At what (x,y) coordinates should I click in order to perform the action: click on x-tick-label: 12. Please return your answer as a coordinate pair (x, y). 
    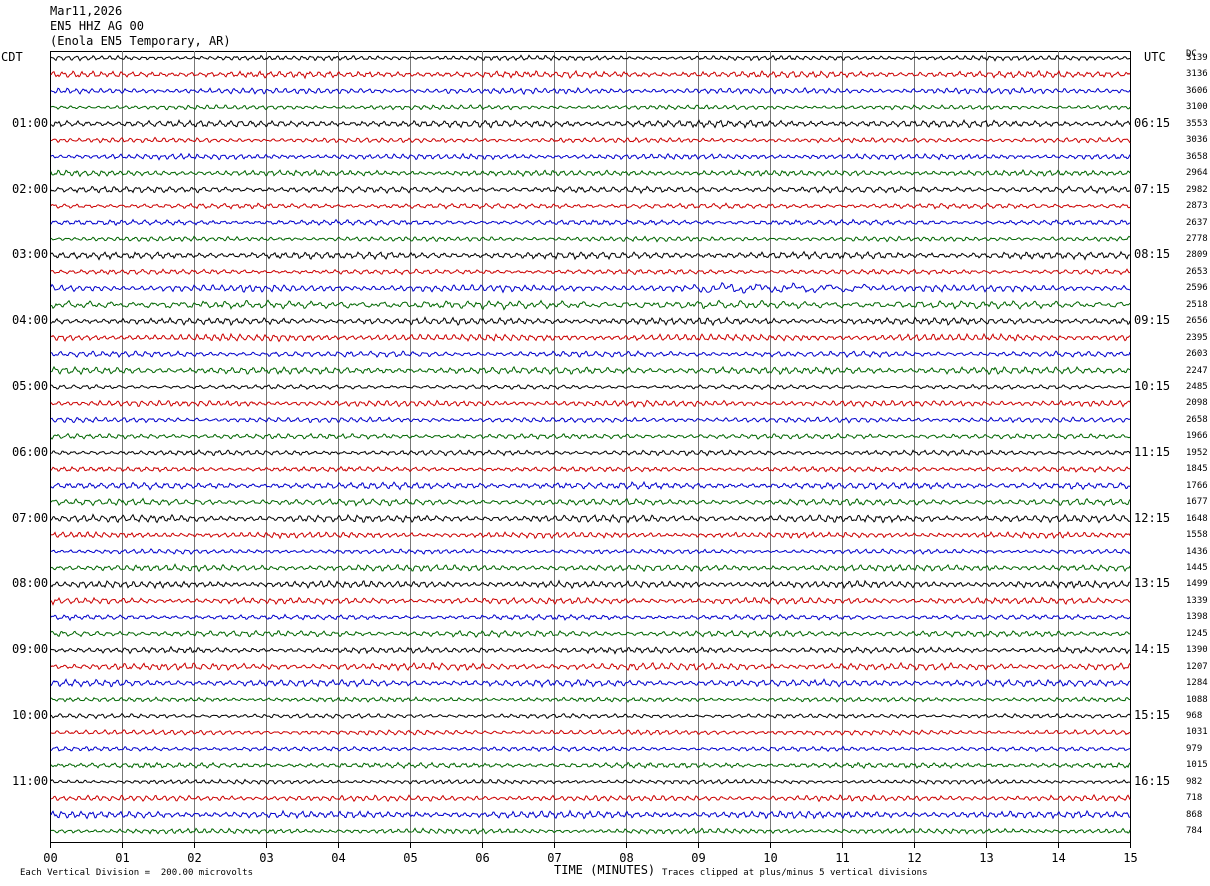
    Looking at the image, I should click on (914, 858).